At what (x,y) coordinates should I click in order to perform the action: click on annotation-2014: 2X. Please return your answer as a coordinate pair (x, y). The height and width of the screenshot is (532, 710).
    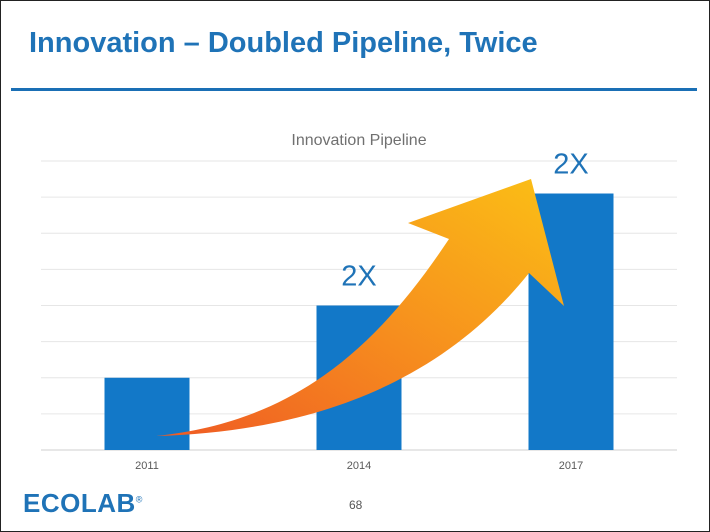
    Looking at the image, I should click on (358, 277).